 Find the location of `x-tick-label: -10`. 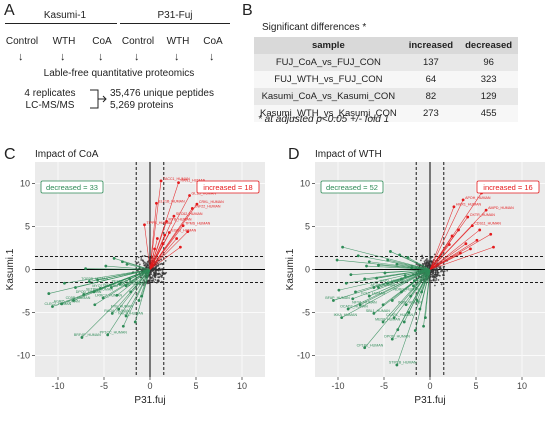

x-tick-label: -10 is located at coordinates (57, 386).